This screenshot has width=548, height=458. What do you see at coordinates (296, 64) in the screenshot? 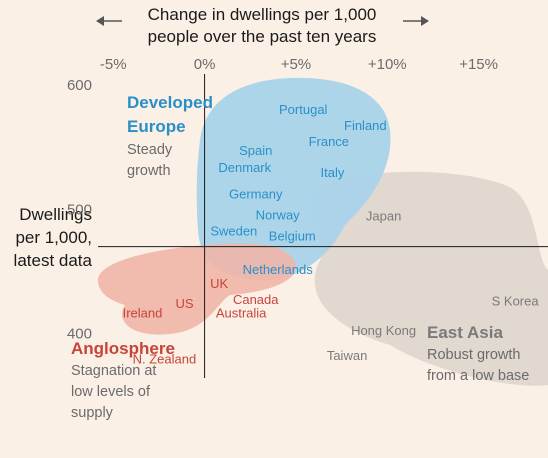
I see `x-tick-label: +5%` at bounding box center [296, 64].